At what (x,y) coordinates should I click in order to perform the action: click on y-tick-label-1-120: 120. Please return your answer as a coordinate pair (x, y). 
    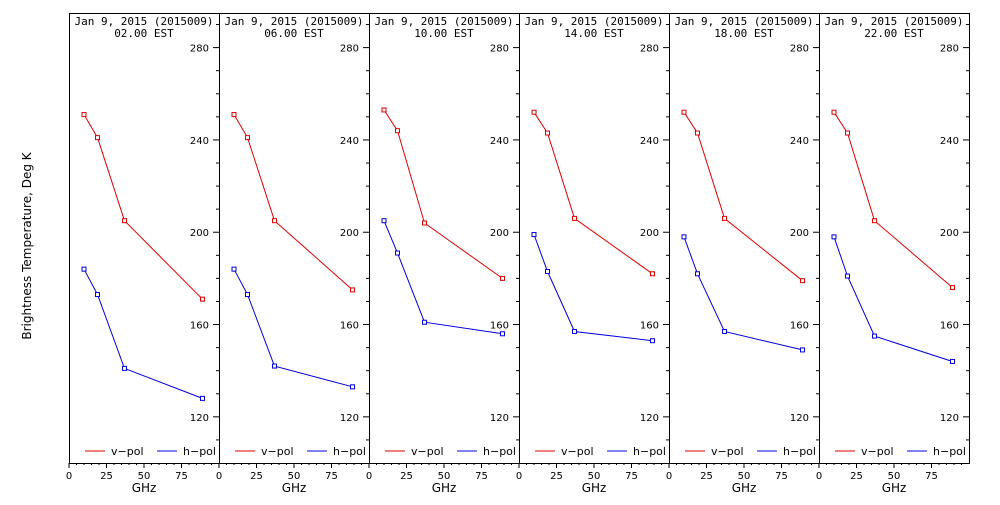
    Looking at the image, I should click on (349, 418).